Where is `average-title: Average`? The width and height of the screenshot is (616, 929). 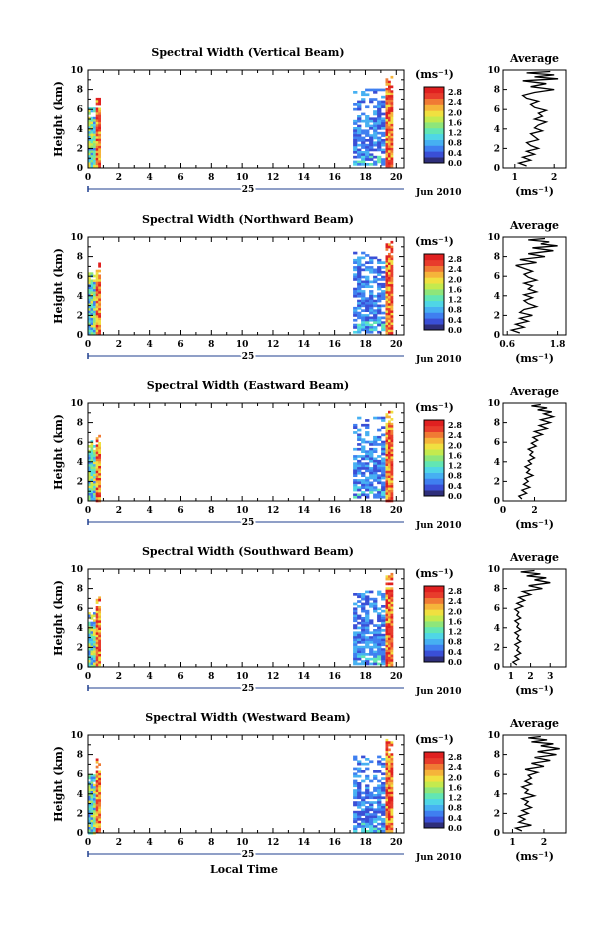 average-title: Average is located at coordinates (534, 391).